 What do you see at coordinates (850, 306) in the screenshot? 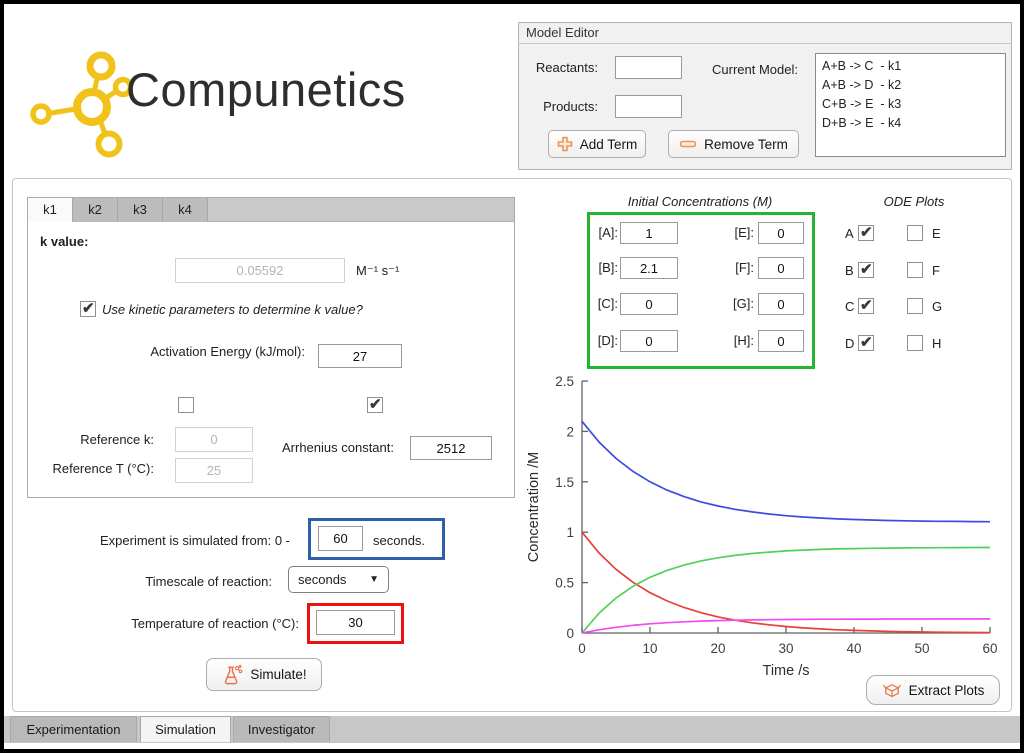
I see `ode-plot-label-C: C` at bounding box center [850, 306].